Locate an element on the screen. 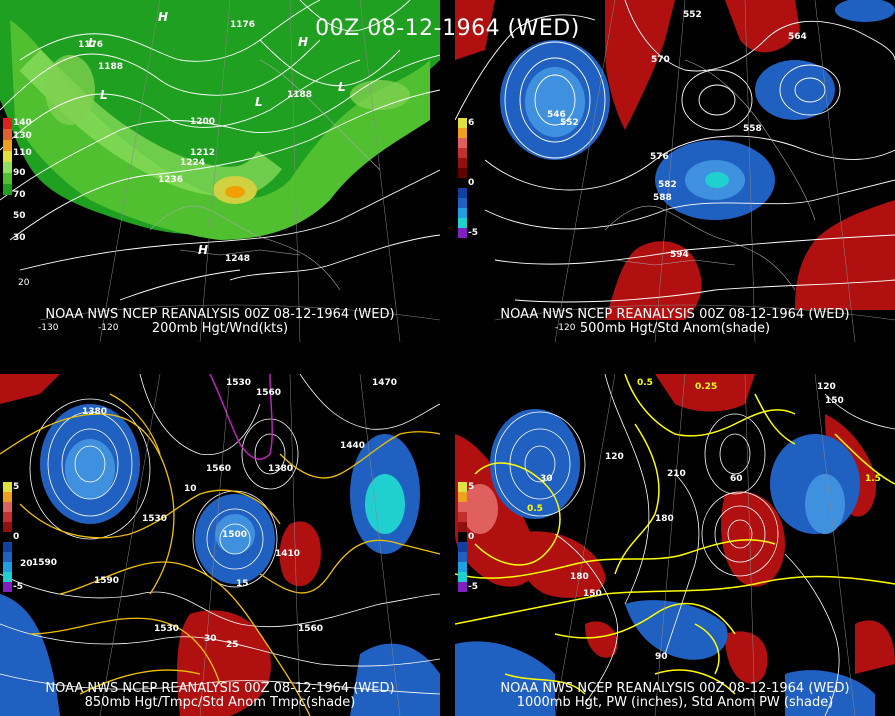  contour-label: 150 is located at coordinates (834, 401).